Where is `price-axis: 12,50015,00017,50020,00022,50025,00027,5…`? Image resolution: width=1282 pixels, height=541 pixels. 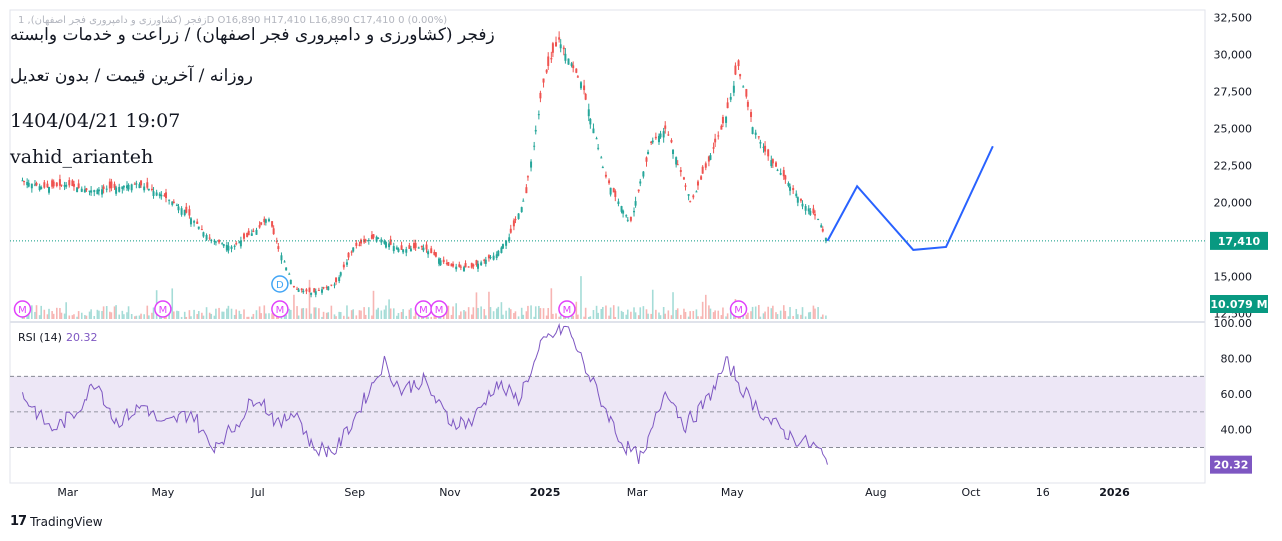 price-axis: 12,50015,00017,50020,00022,50025,00027,5… is located at coordinates (1239, 242).